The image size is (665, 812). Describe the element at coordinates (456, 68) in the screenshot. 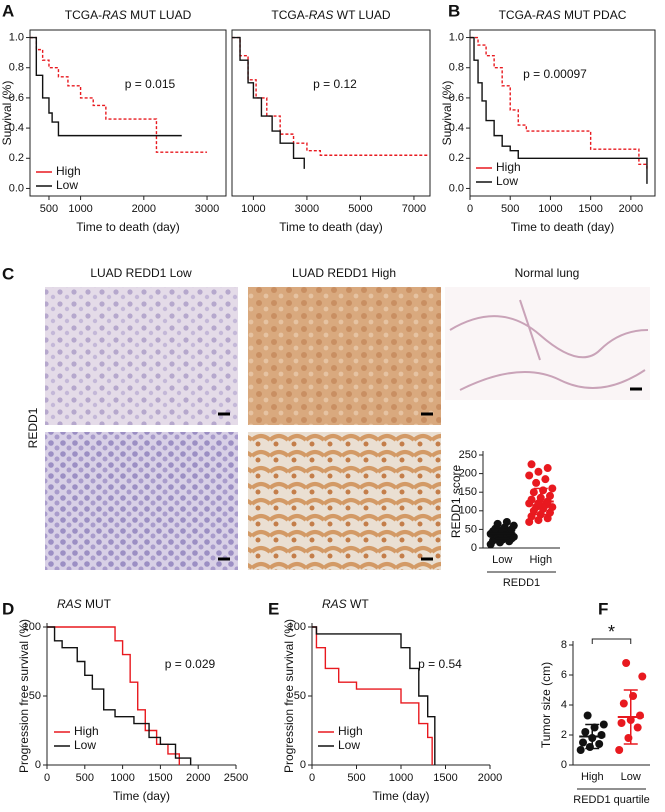

I see `y-tick-label: 0.8` at that location.